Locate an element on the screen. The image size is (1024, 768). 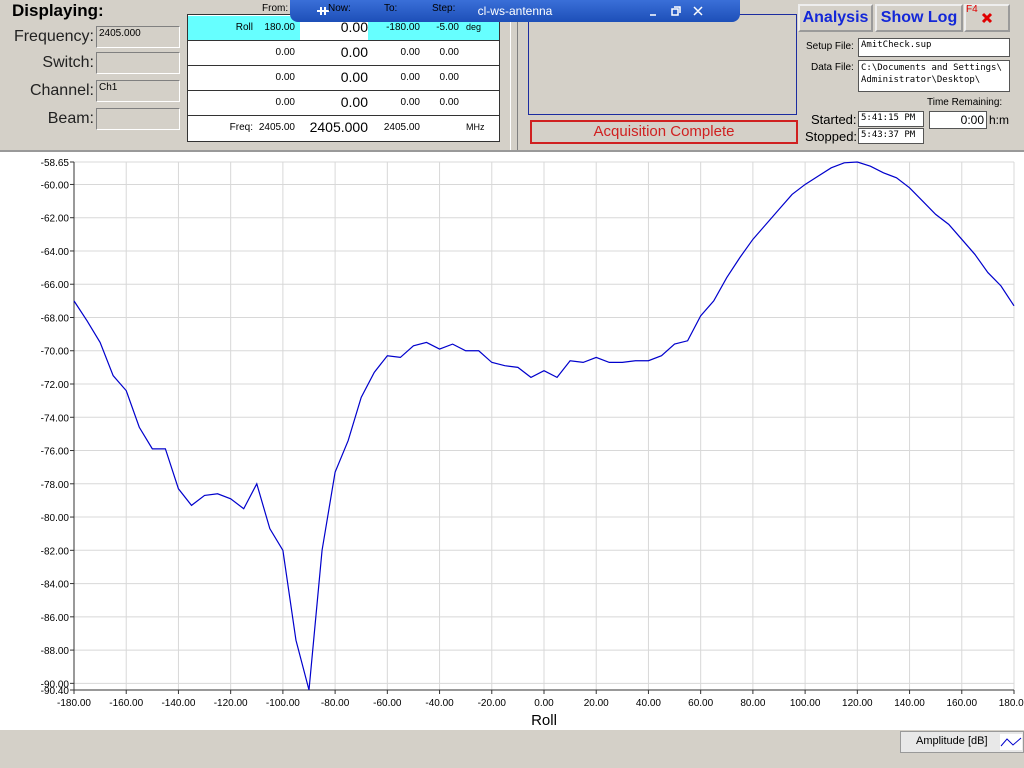
x-tick-label: -140.00 is located at coordinates (178, 703).